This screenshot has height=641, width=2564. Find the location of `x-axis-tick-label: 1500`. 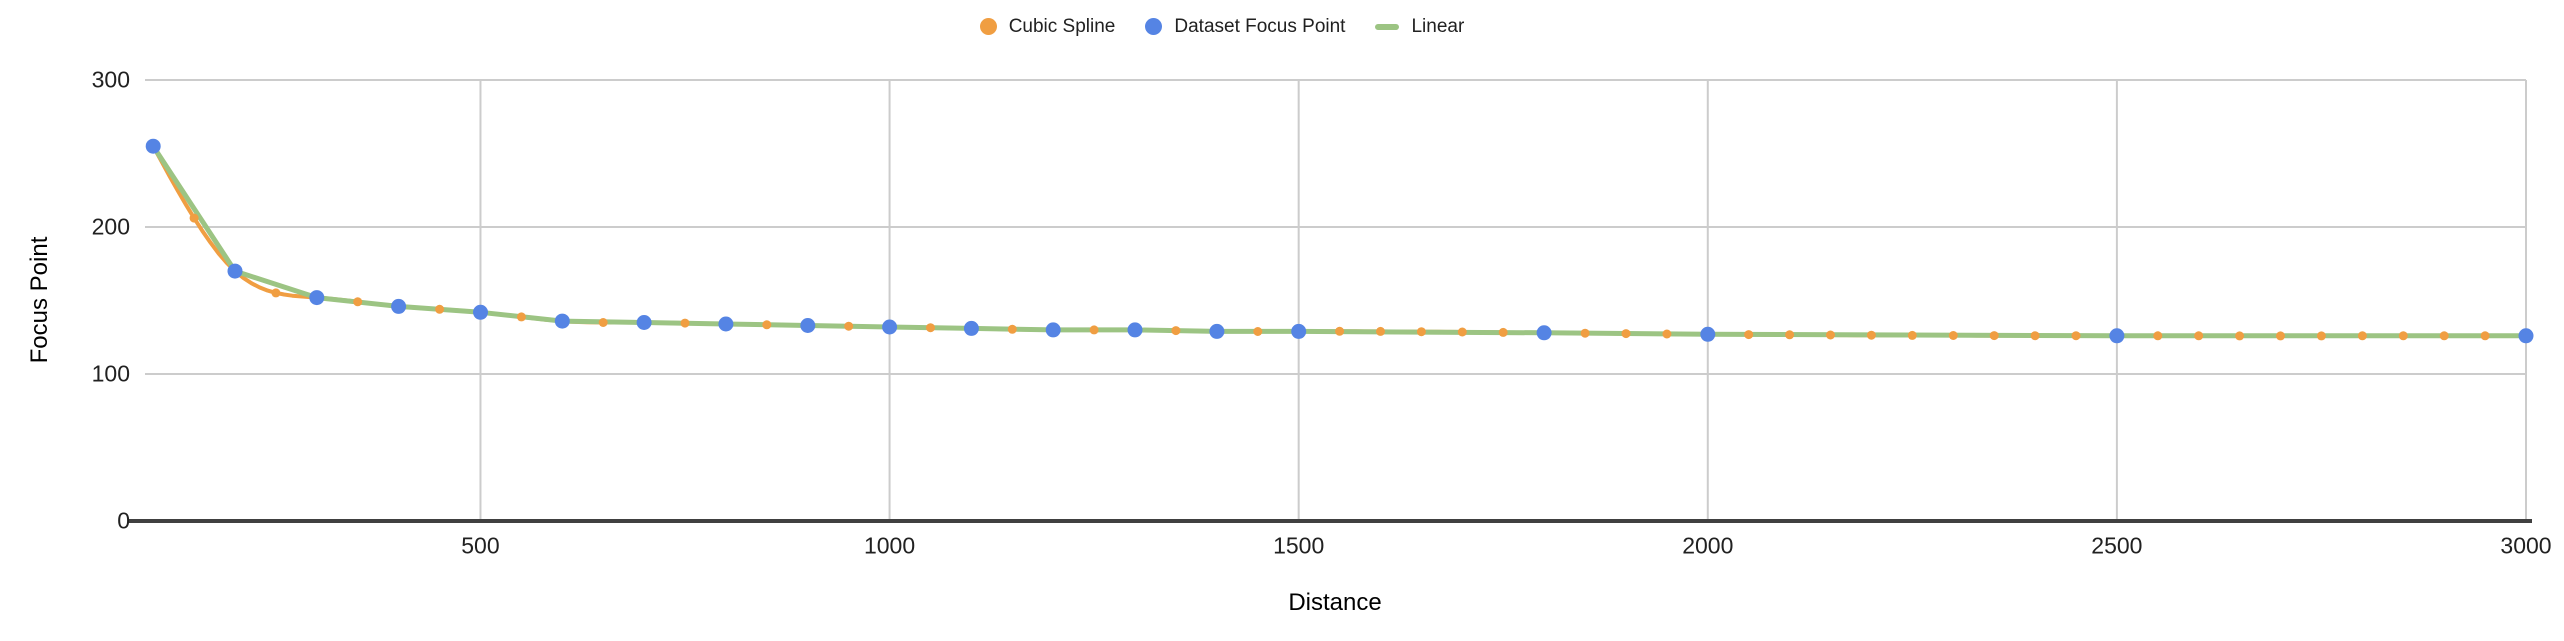

x-axis-tick-label: 1500 is located at coordinates (1299, 545).